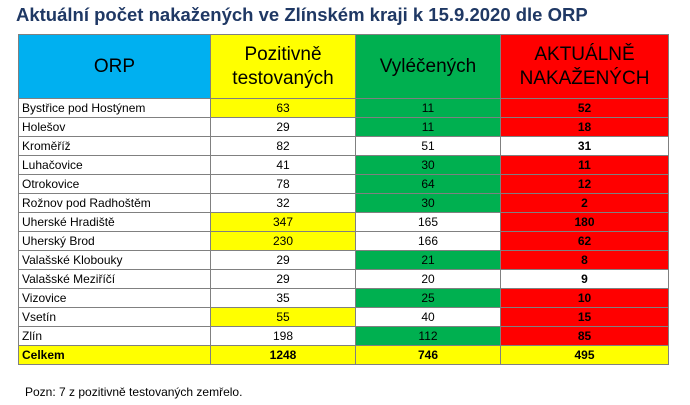  I want to click on table-total-row: Celkem 1248 746 495, so click(343, 355).